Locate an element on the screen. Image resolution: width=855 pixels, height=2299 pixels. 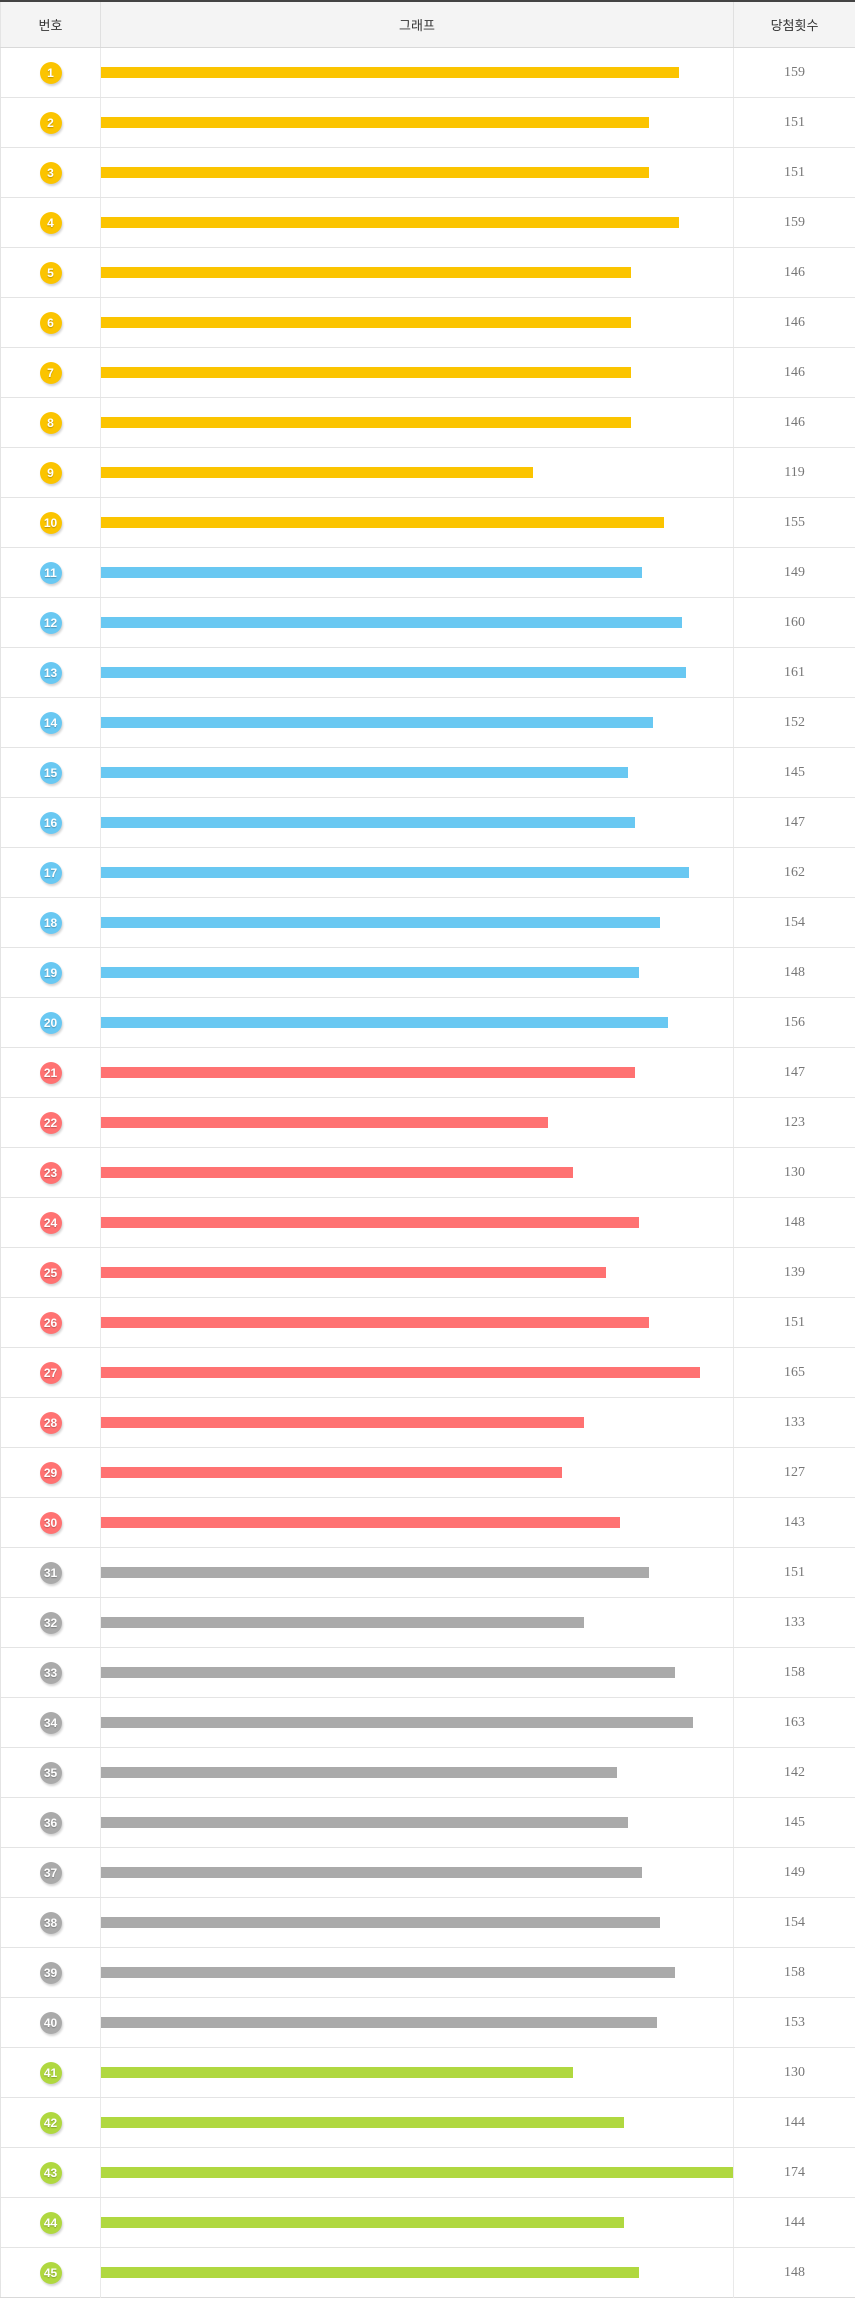
count-cell: 163 is located at coordinates (794, 1722).